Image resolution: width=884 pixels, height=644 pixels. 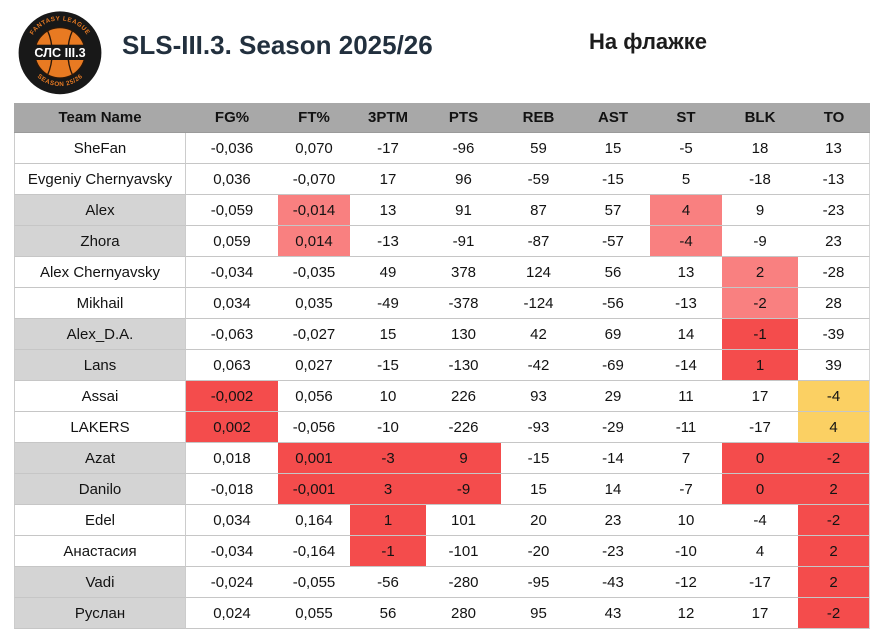 What do you see at coordinates (463, 303) in the screenshot?
I see `stat-cell: -378` at bounding box center [463, 303].